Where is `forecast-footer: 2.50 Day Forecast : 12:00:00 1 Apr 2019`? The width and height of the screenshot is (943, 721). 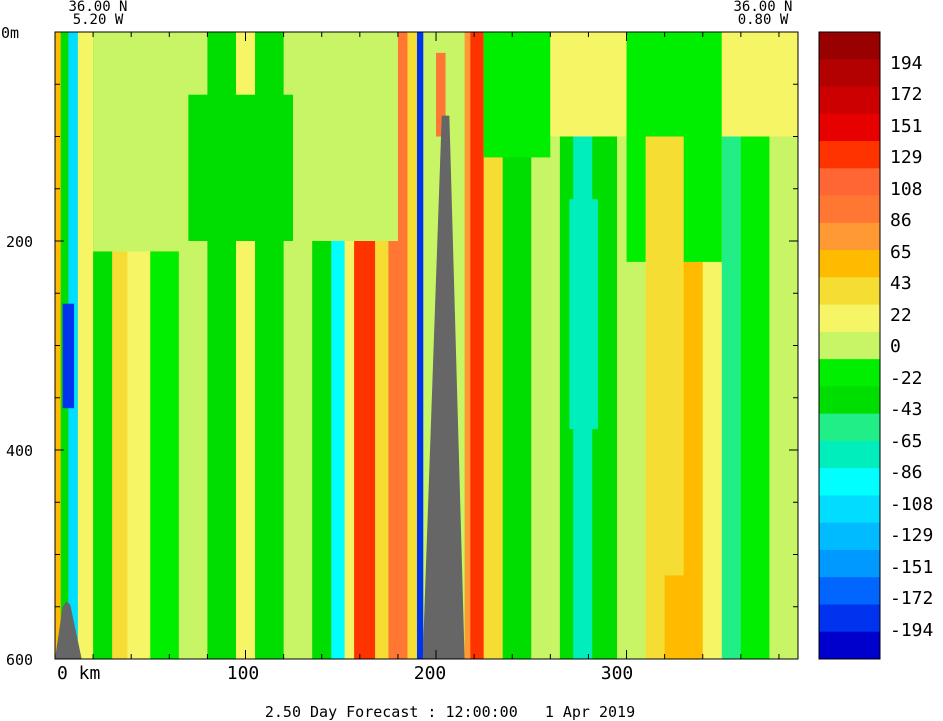 forecast-footer: 2.50 Day Forecast : 12:00:00 1 Apr 2019 is located at coordinates (450, 712).